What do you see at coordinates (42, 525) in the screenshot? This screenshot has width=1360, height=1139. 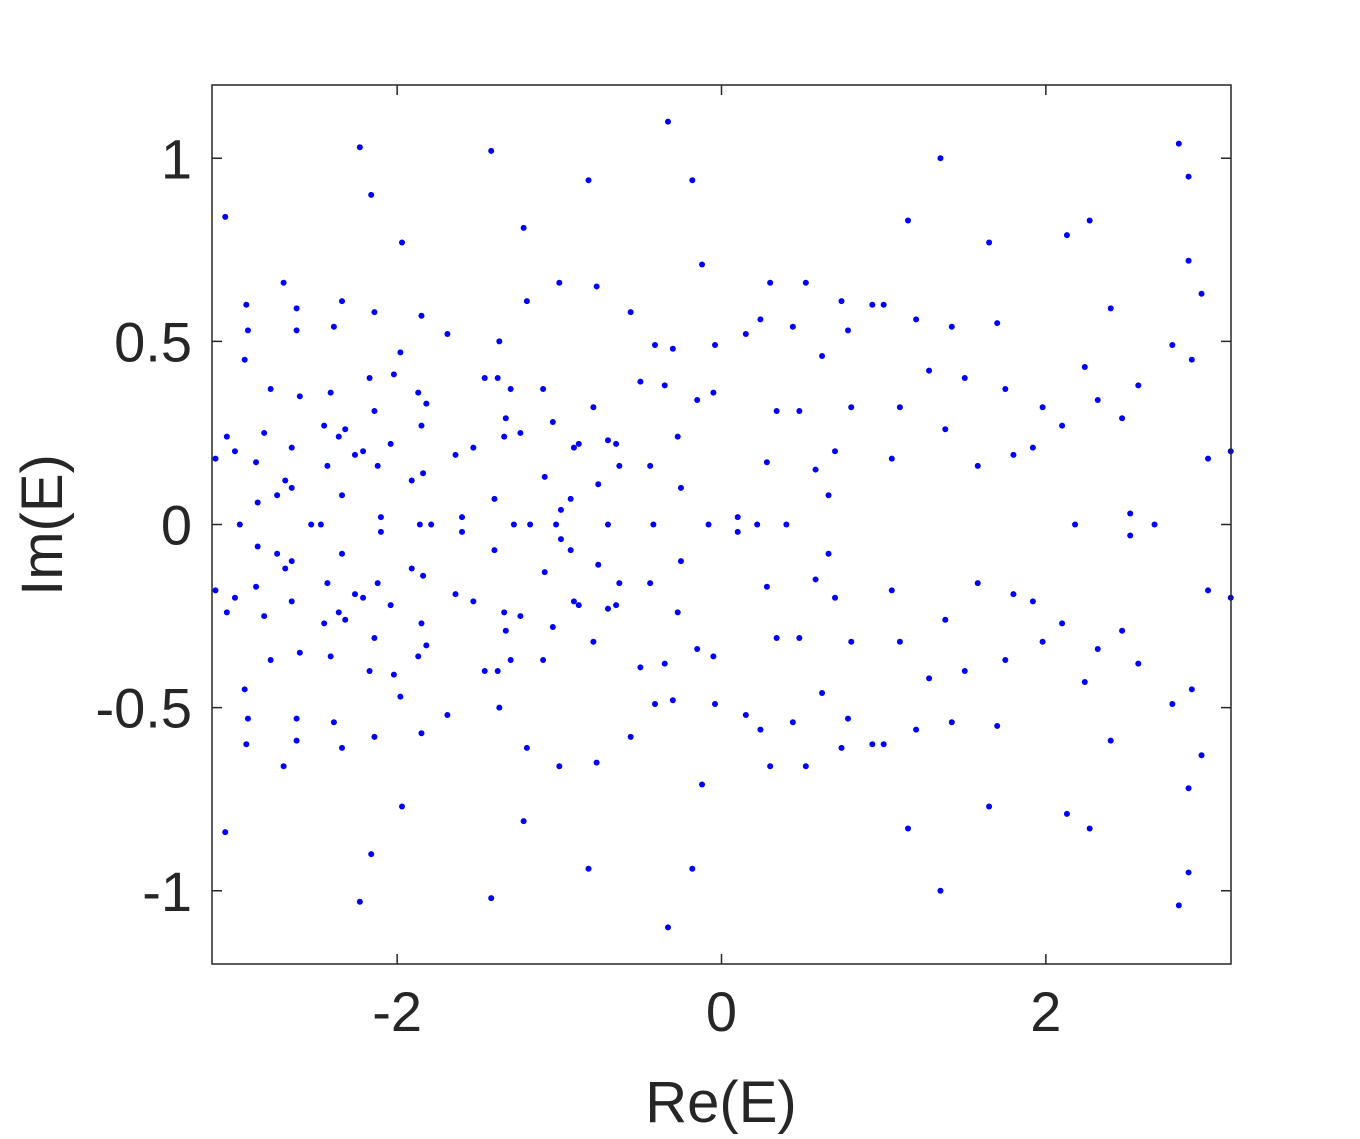 I see `y-axis-label: Im(E)` at bounding box center [42, 525].